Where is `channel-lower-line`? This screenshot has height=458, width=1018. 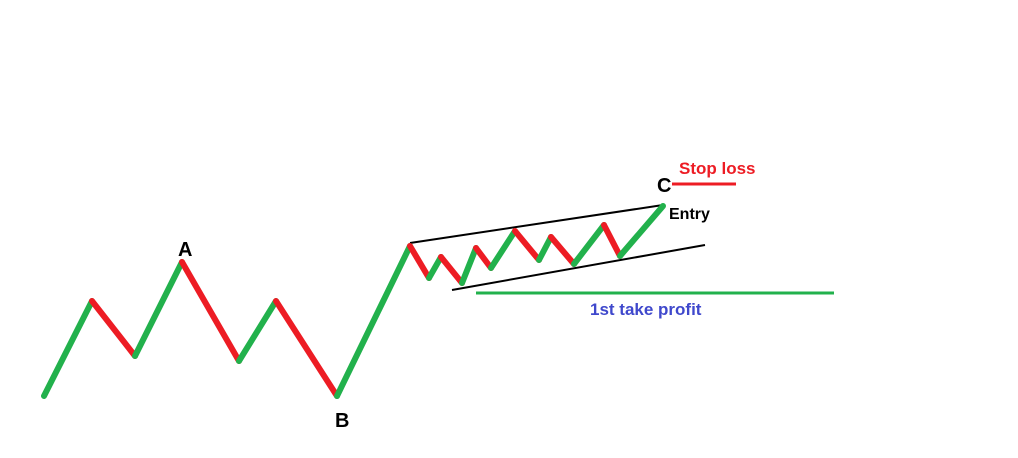 channel-lower-line is located at coordinates (578, 267).